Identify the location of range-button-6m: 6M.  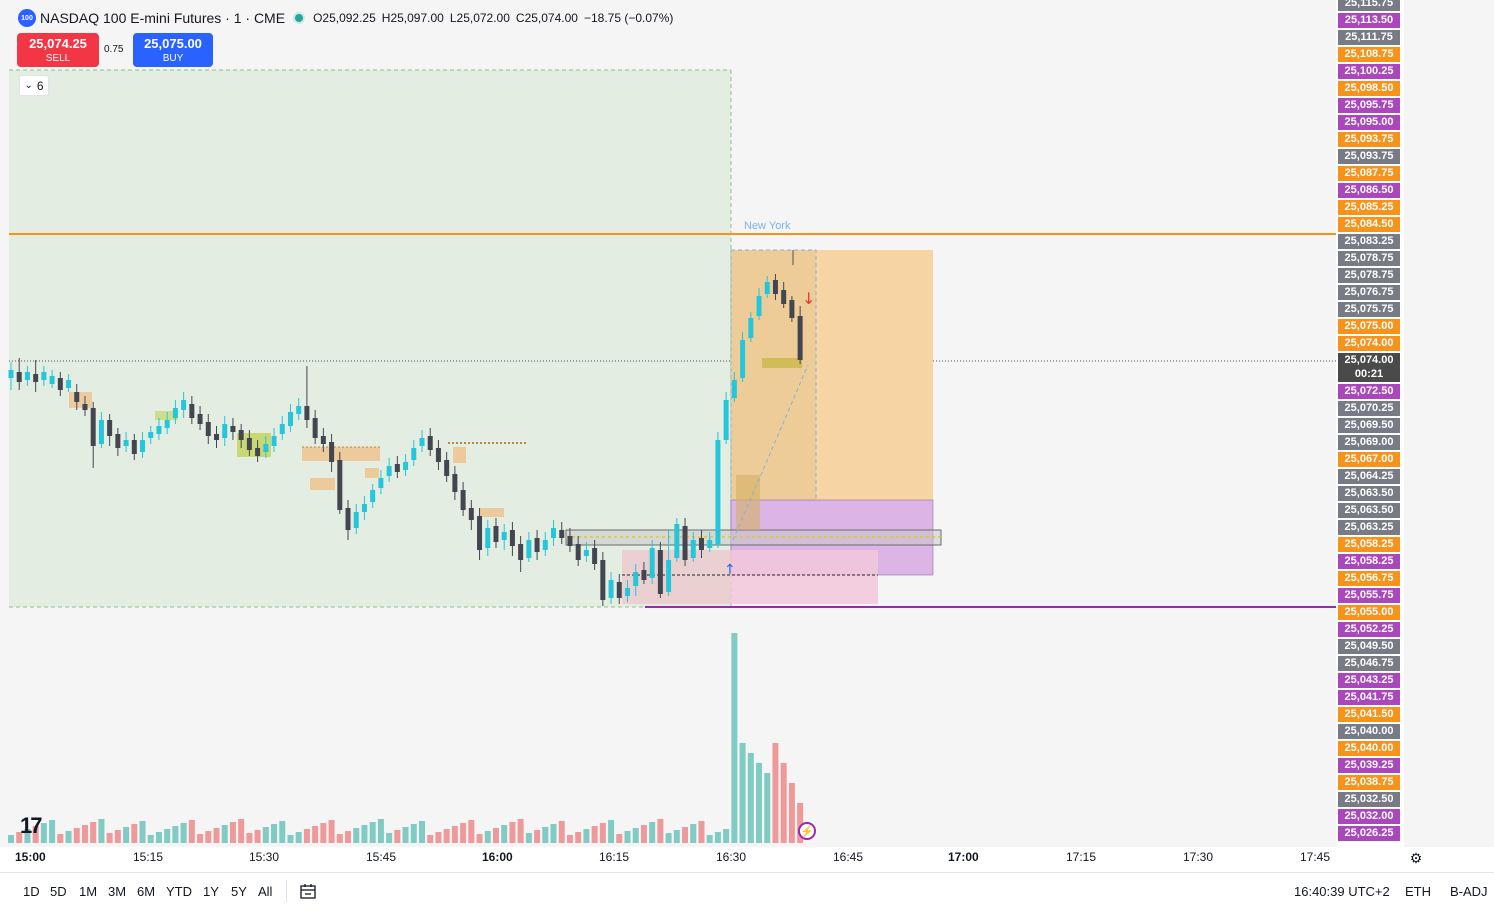
(146, 891).